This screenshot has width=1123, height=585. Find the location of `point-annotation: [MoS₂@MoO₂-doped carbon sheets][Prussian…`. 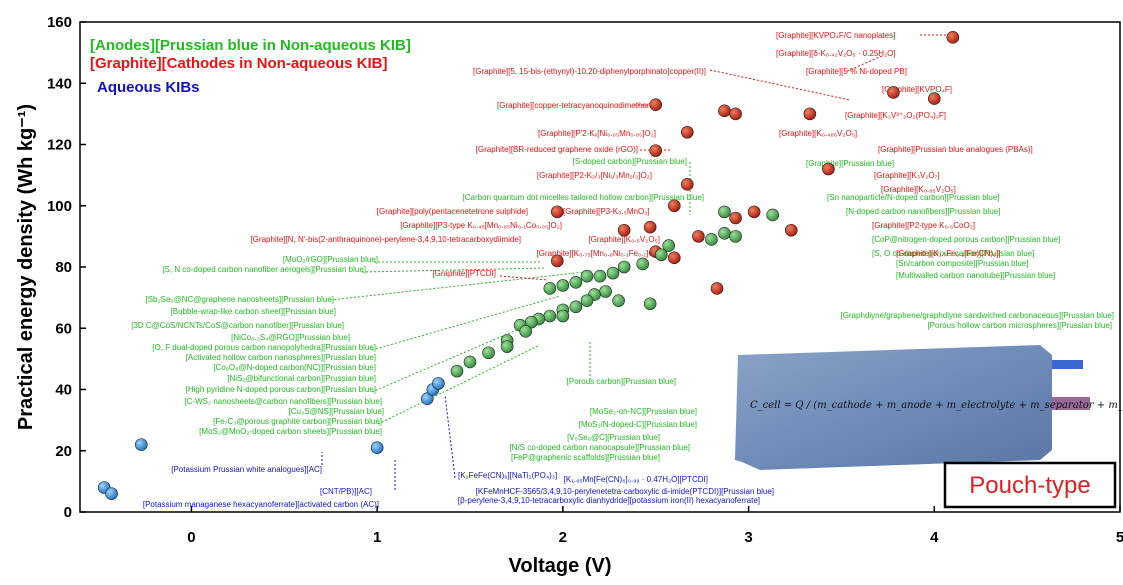

point-annotation: [MoS₂@MoO₂-doped carbon sheets][Prussian… is located at coordinates (290, 431).